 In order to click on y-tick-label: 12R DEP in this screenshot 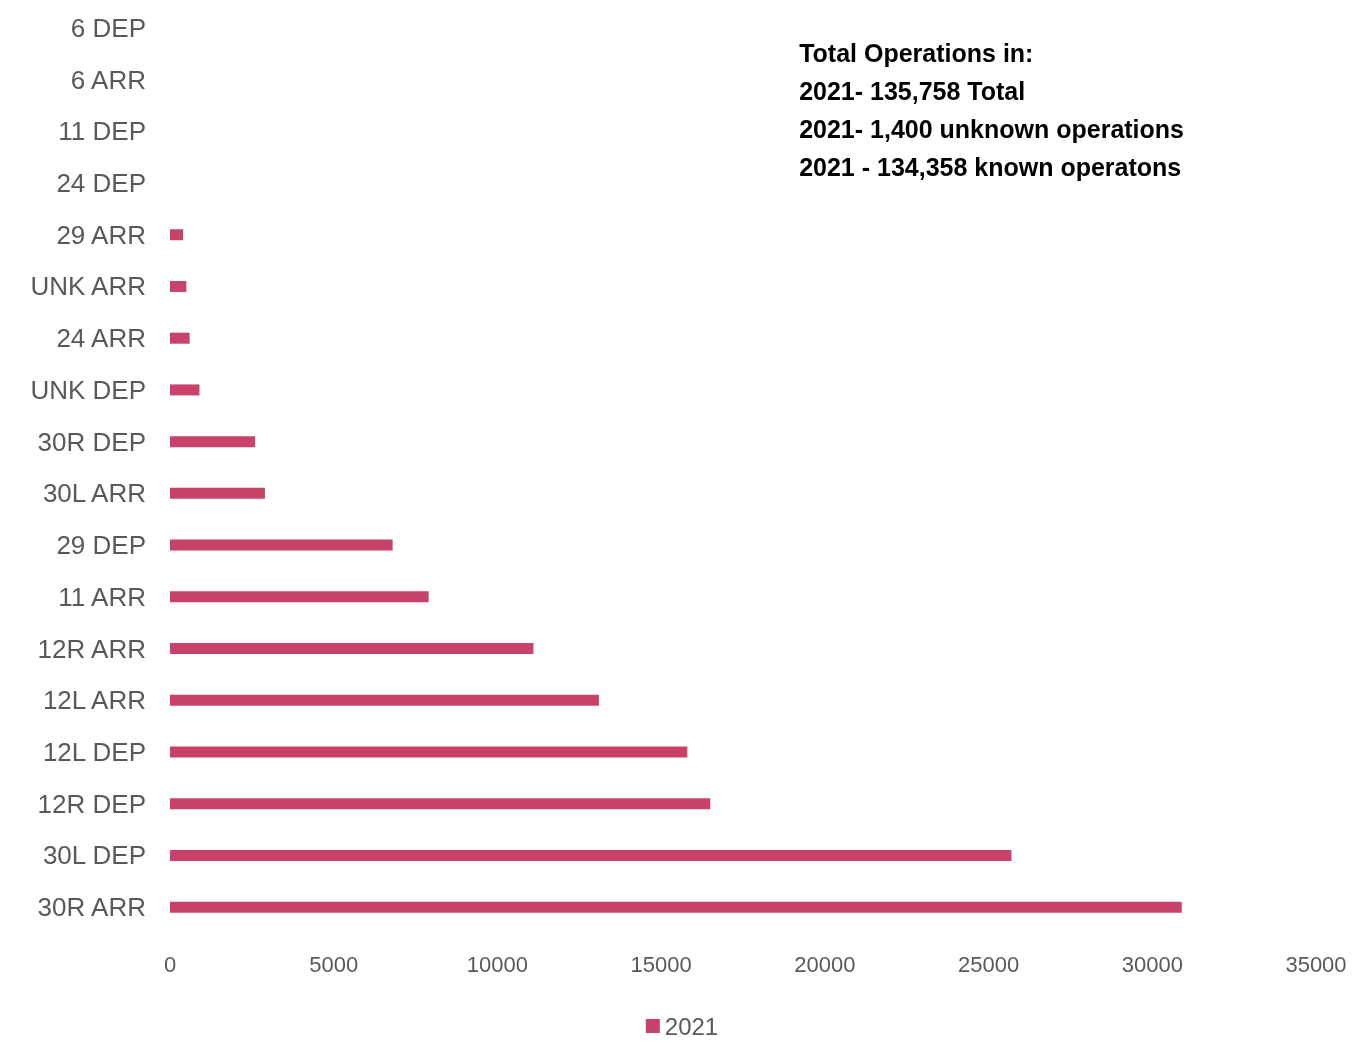, I will do `click(91, 803)`.